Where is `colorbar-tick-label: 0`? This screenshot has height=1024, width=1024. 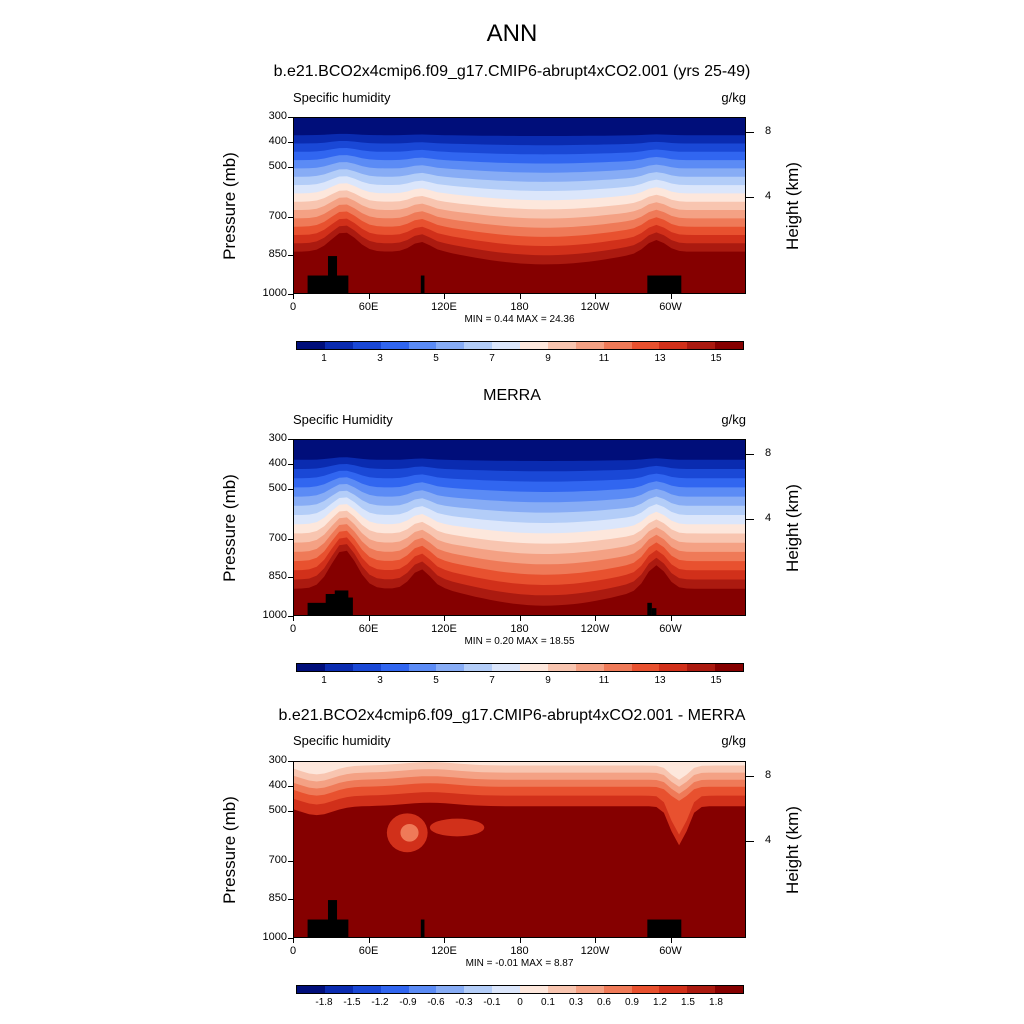
colorbar-tick-label: 0 is located at coordinates (520, 1002).